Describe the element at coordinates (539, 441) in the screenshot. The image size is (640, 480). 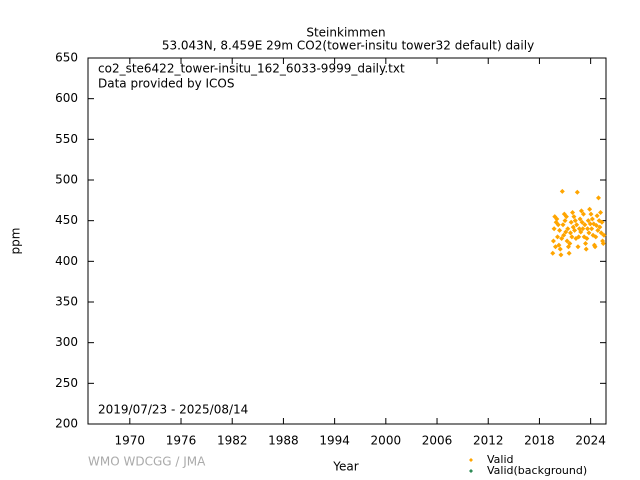
I see `x-tick-label: 2018` at that location.